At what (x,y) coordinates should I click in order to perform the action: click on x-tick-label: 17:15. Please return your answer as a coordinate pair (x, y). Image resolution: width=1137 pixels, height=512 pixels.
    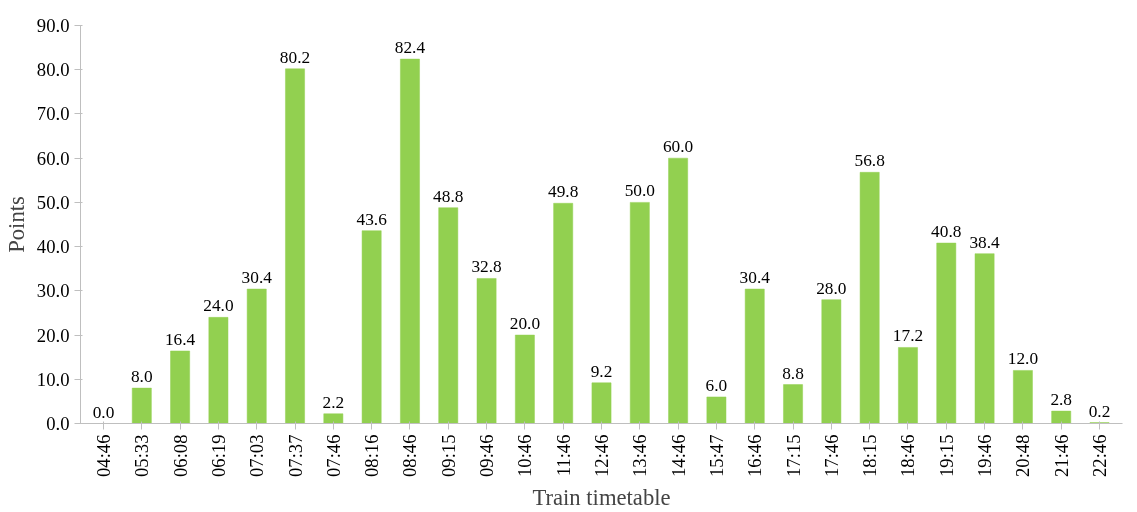
    Looking at the image, I should click on (793, 455).